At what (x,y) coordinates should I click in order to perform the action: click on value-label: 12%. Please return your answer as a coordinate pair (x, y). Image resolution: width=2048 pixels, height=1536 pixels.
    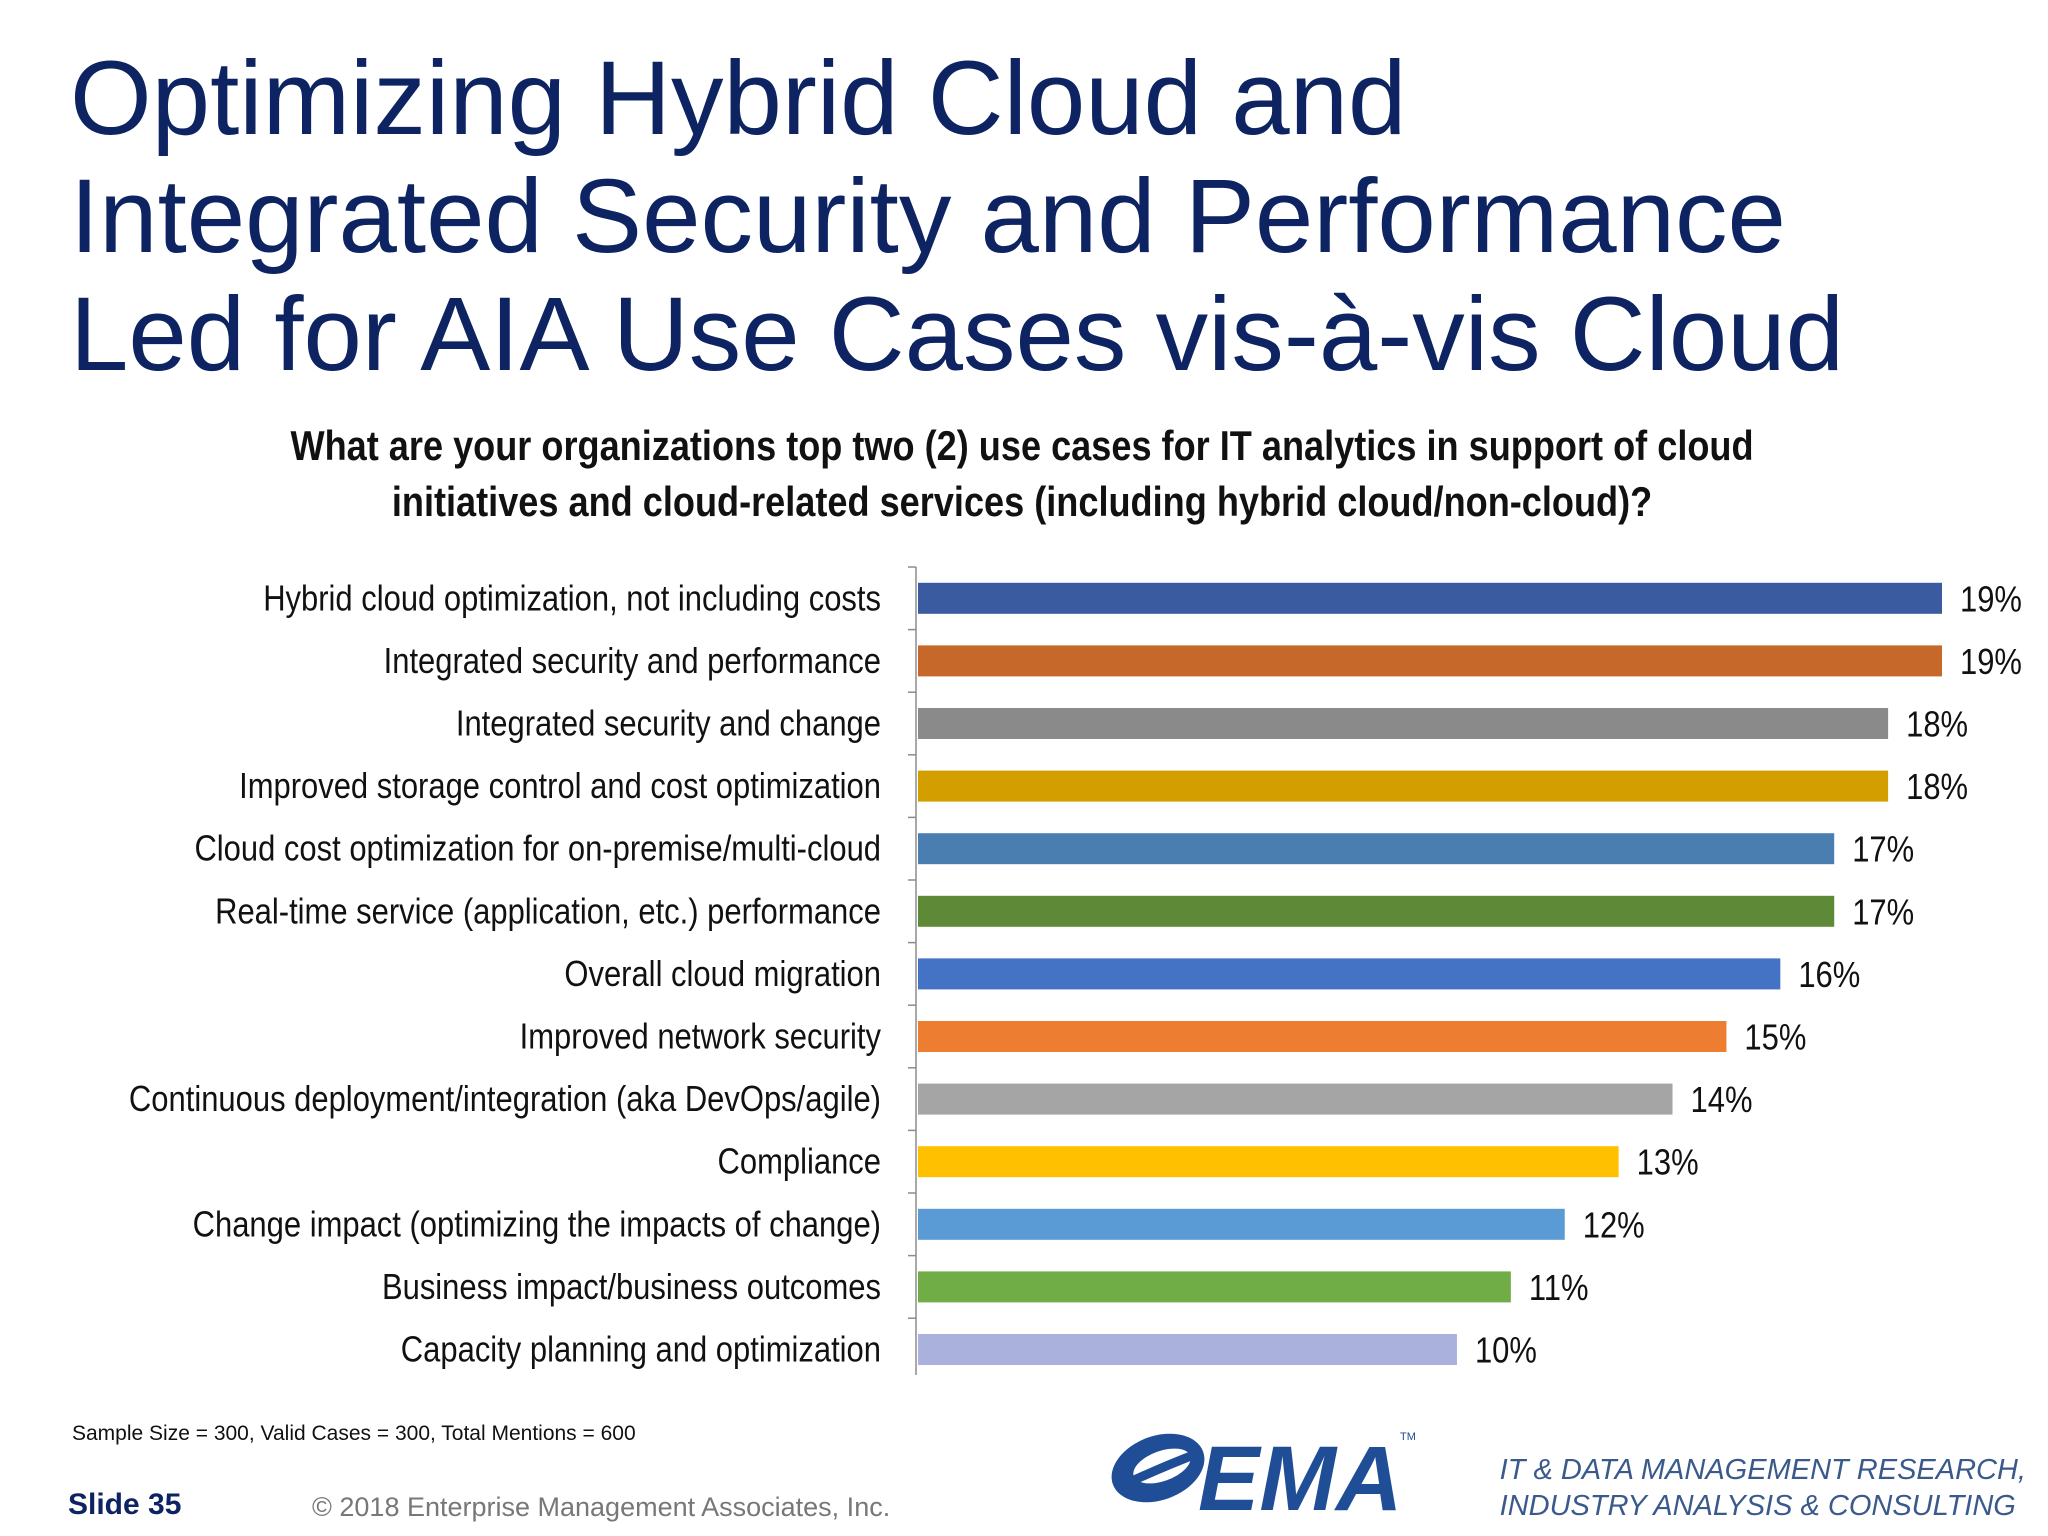
    Looking at the image, I should click on (1614, 1224).